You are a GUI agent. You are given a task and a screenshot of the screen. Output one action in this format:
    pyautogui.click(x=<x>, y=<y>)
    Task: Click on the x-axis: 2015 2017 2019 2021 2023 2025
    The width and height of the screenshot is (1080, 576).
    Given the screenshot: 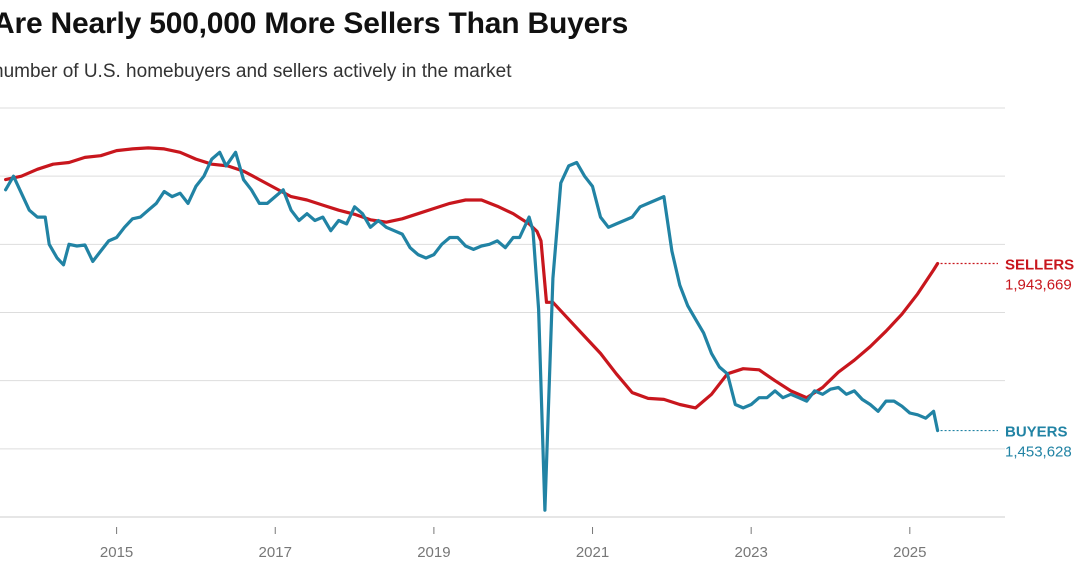 What is the action you would take?
    pyautogui.click(x=513, y=544)
    